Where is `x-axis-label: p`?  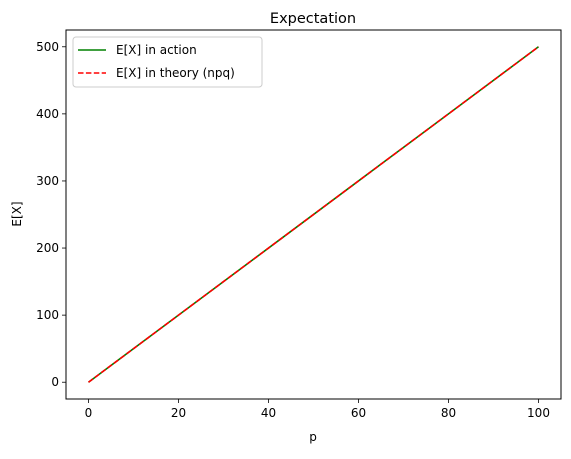
x-axis-label: p is located at coordinates (313, 437).